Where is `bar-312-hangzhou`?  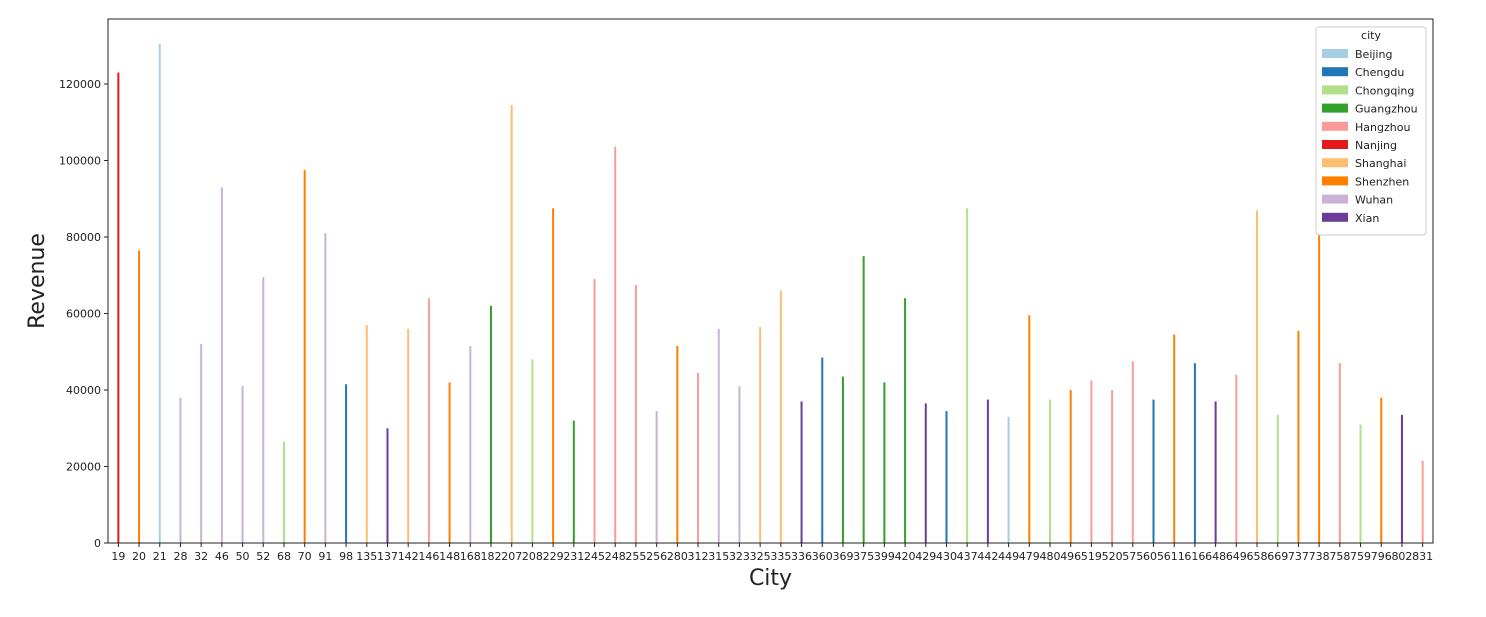 bar-312-hangzhou is located at coordinates (698, 457).